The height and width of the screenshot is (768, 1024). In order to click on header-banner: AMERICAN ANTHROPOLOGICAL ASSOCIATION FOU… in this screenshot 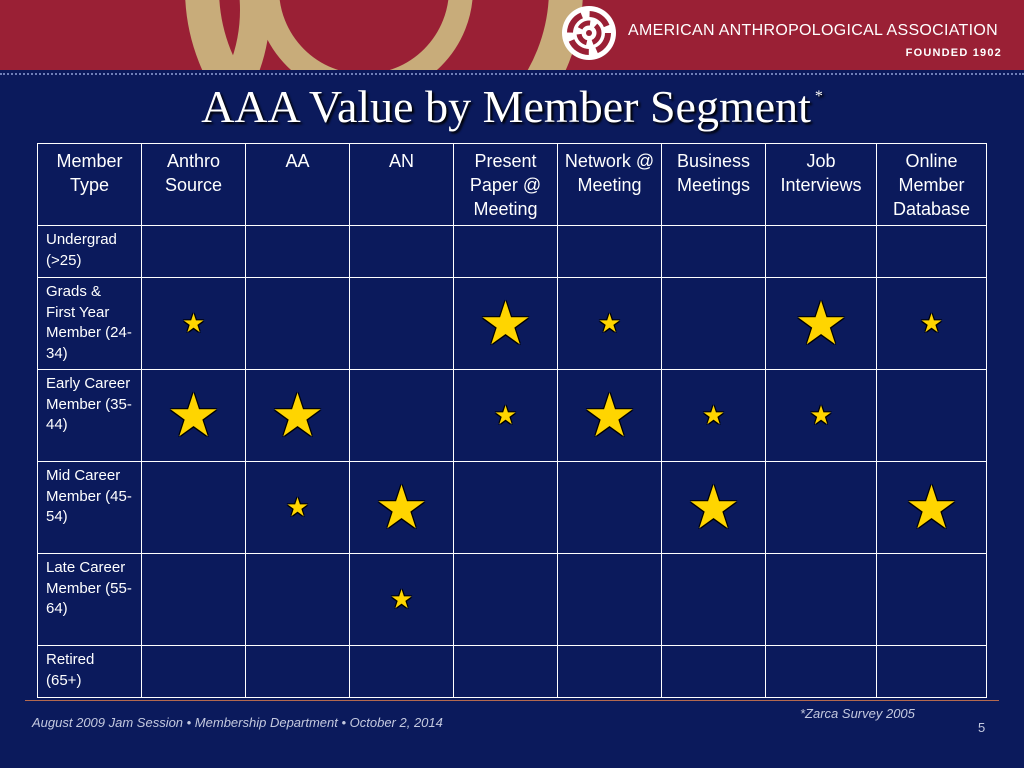, I will do `click(512, 35)`.